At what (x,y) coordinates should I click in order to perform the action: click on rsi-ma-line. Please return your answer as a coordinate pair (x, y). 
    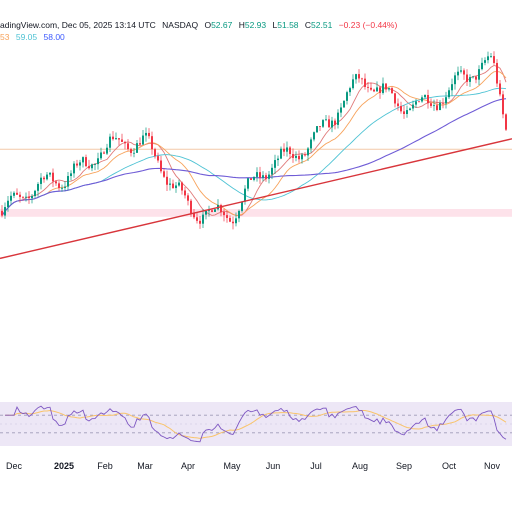
    Looking at the image, I should click on (256, 424).